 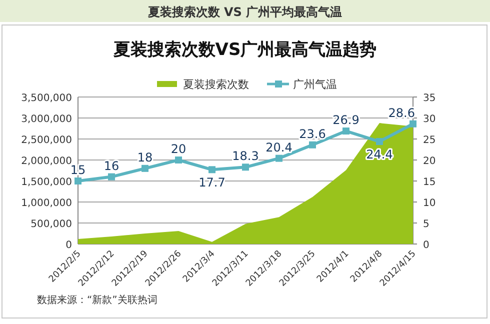 What do you see at coordinates (46, 98) in the screenshot?
I see `y-tick-label: 3,500,000` at bounding box center [46, 98].